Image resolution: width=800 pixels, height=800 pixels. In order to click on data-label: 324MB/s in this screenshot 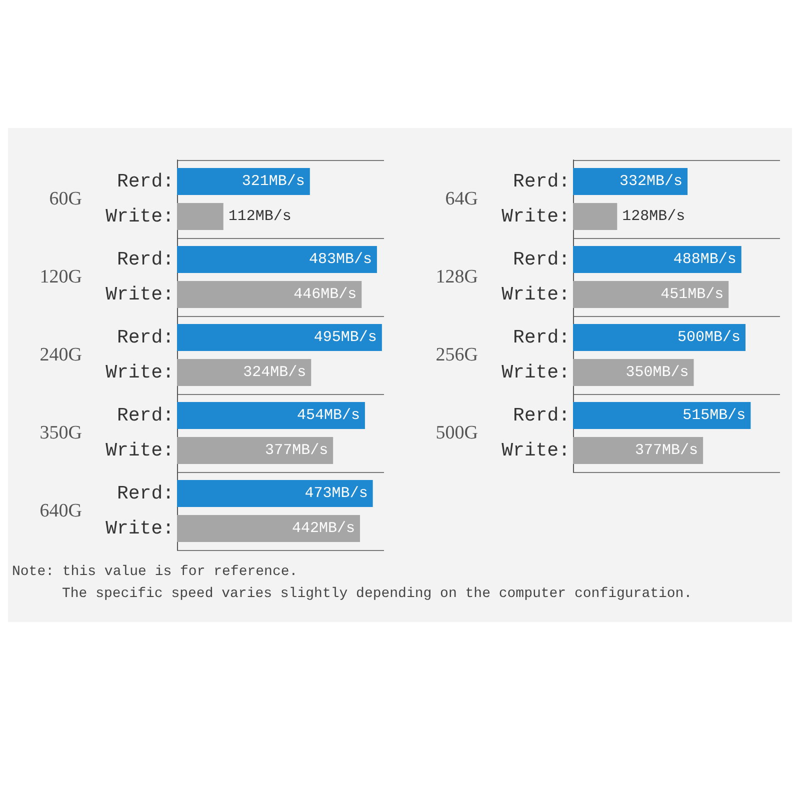, I will do `click(274, 373)`.